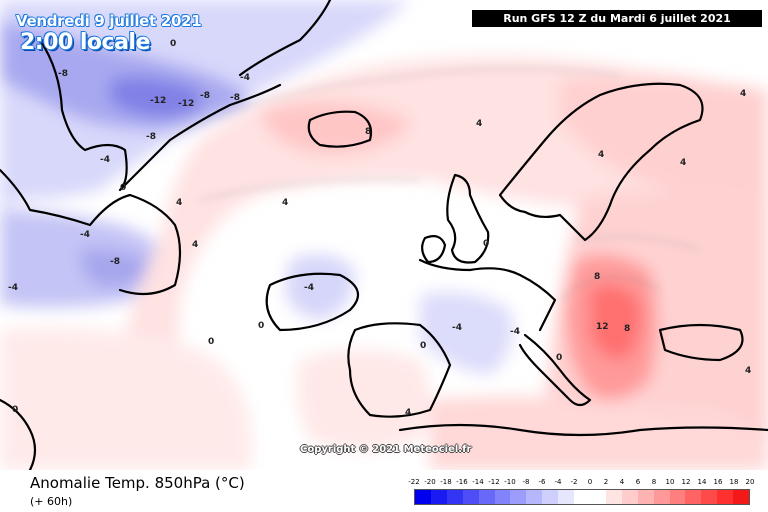 The width and height of the screenshot is (768, 512). What do you see at coordinates (18, 434) in the screenshot?
I see `coast-new-fund` at bounding box center [18, 434].